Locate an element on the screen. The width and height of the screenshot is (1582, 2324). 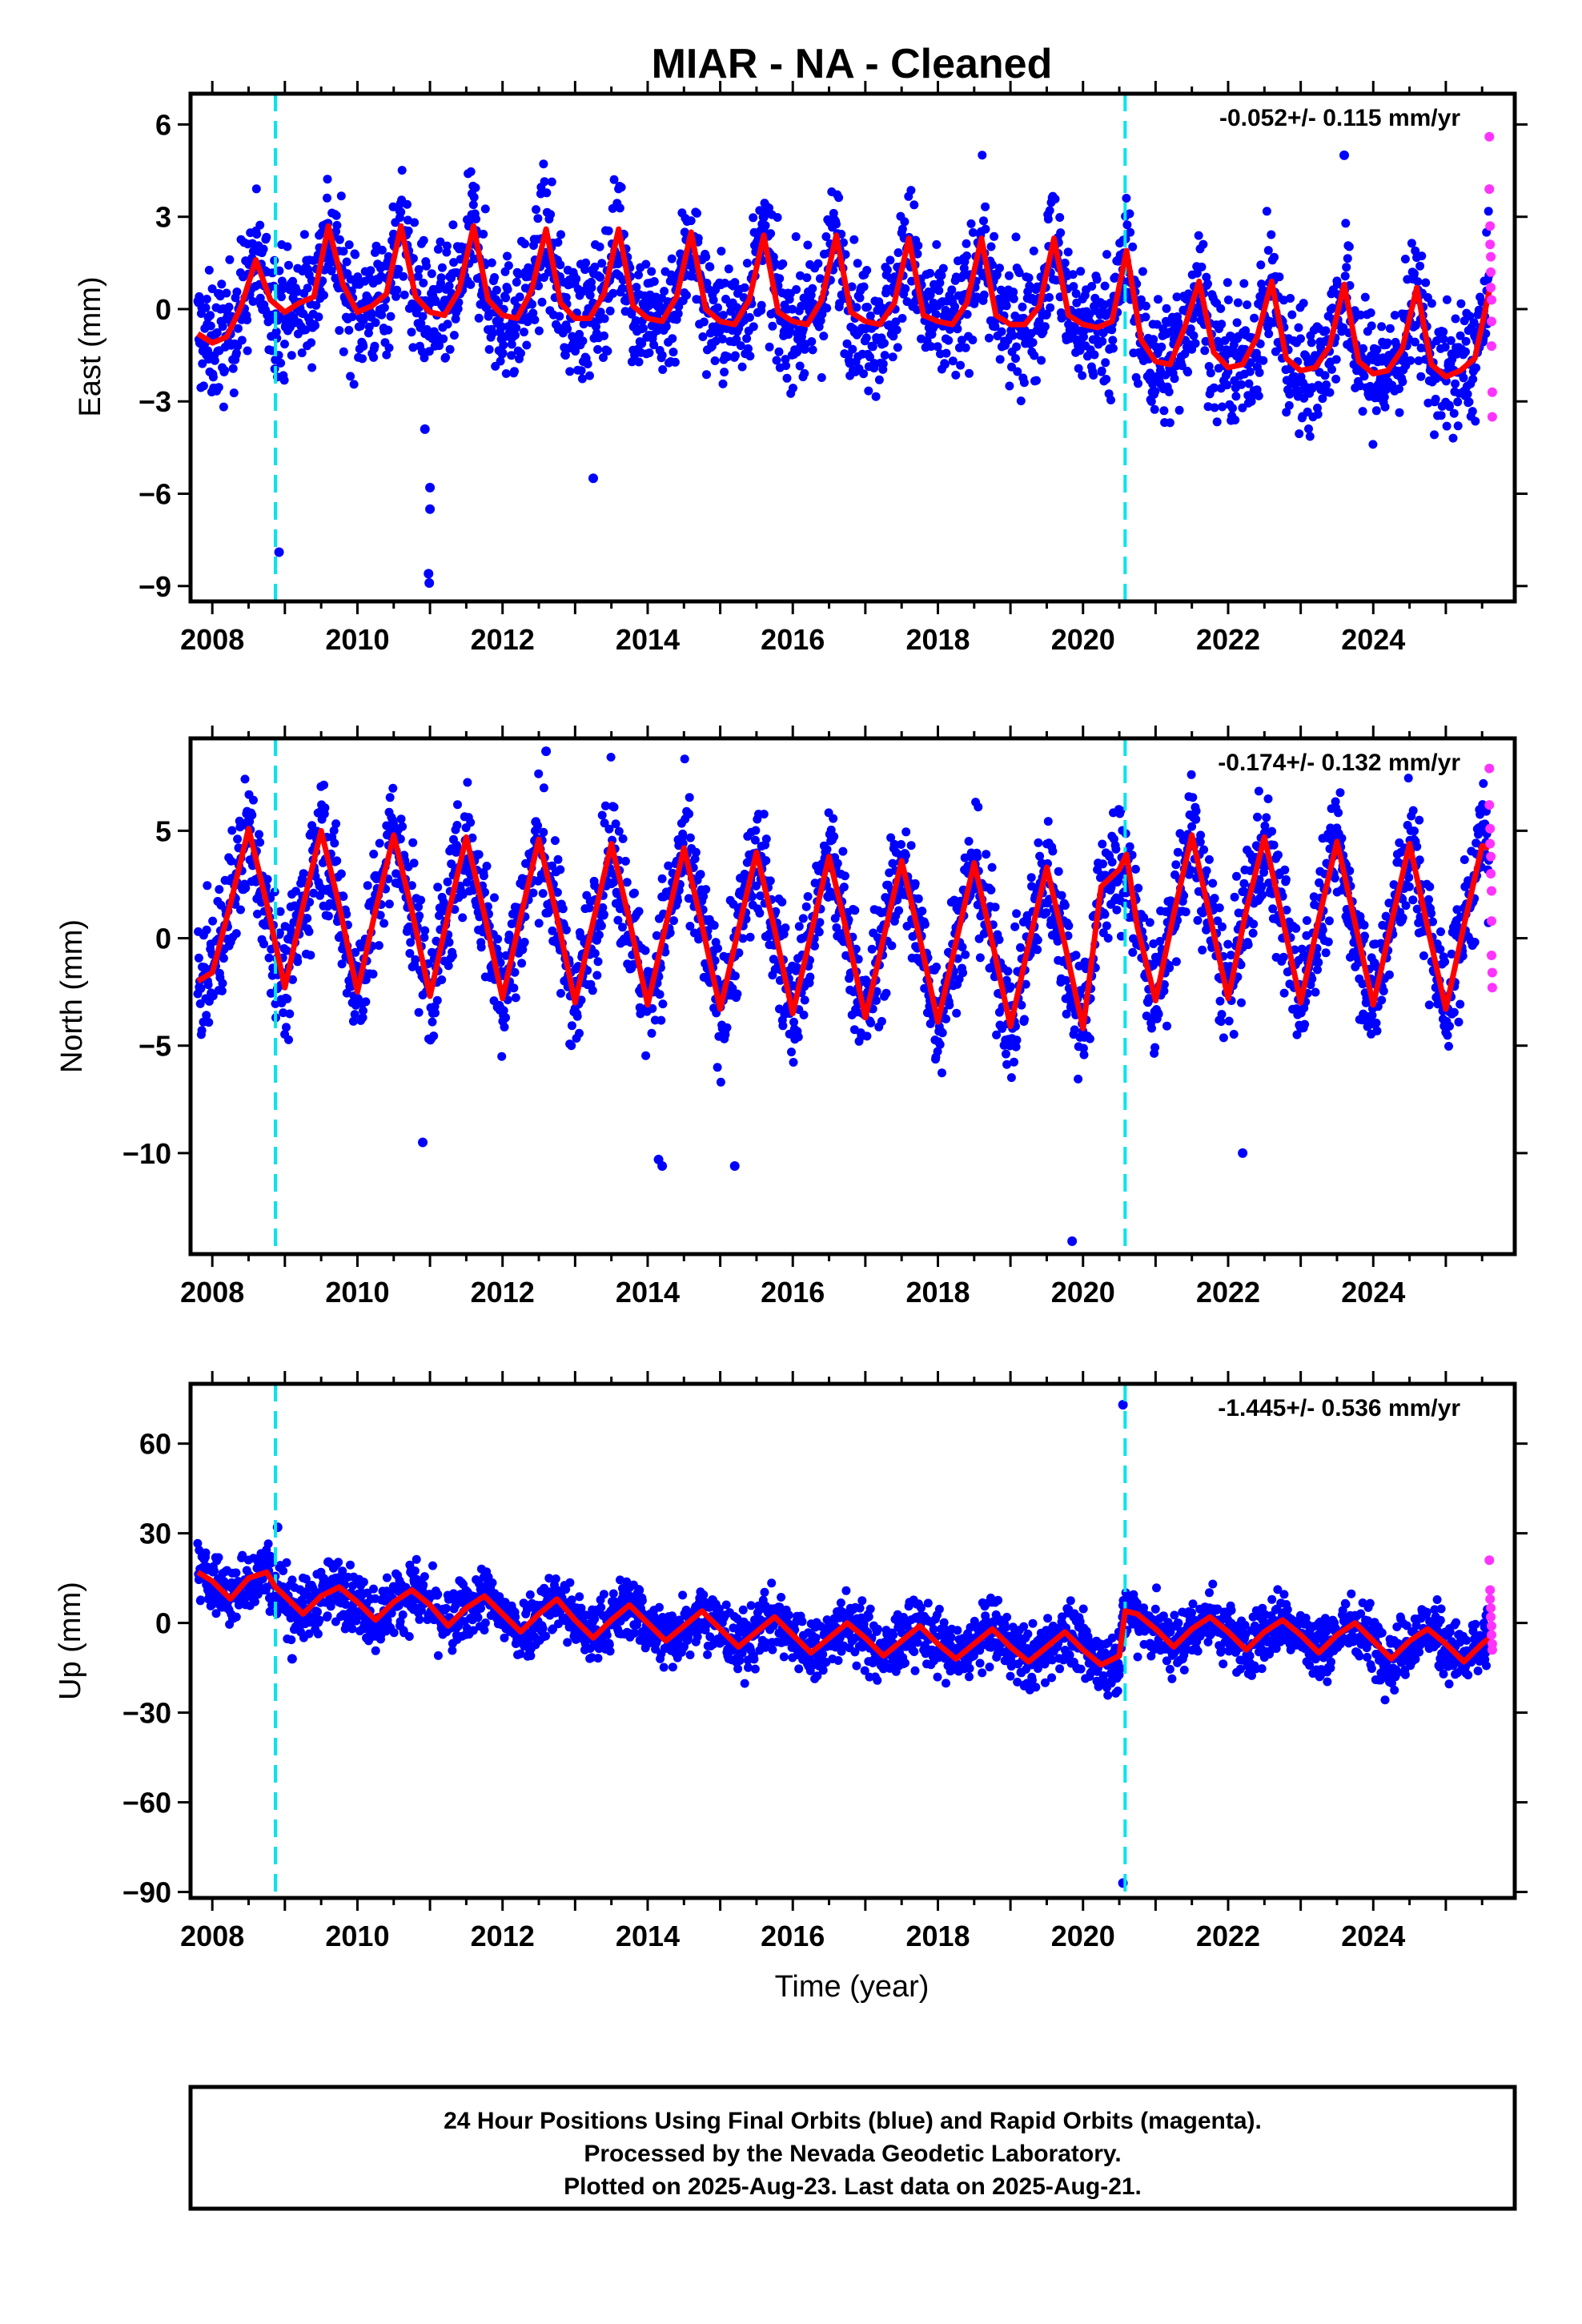
final-orbit-outlier is located at coordinates (1344, 155).